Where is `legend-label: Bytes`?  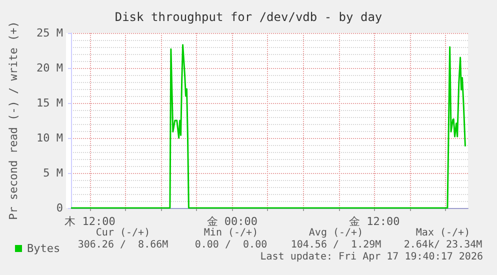
legend-label: Bytes is located at coordinates (43, 248).